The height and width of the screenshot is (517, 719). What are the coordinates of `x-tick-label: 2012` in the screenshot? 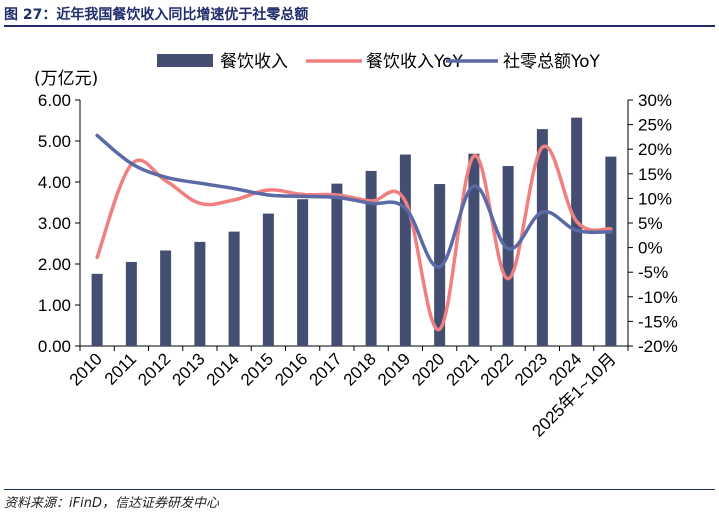 It's located at (154, 369).